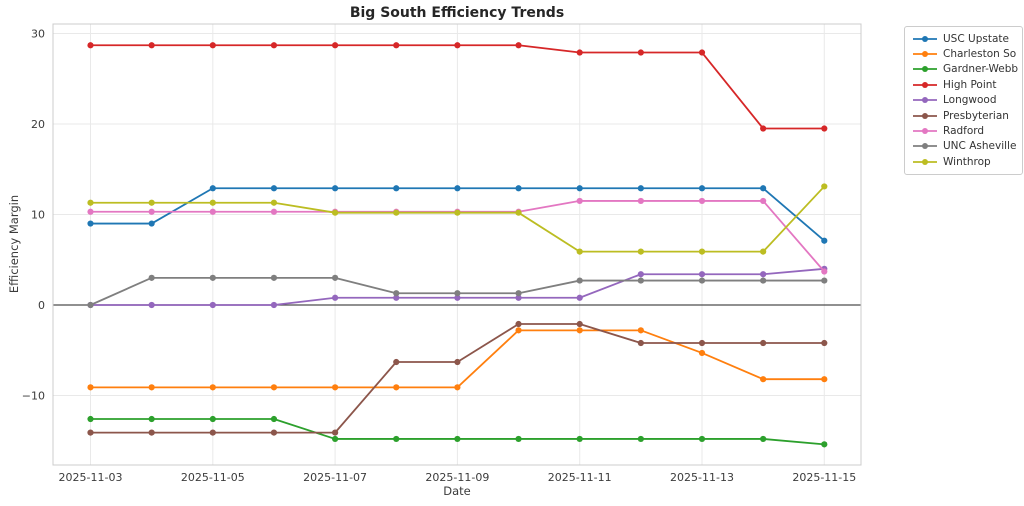  I want to click on chart-title: Big South Efficiency Trends, so click(457, 13).